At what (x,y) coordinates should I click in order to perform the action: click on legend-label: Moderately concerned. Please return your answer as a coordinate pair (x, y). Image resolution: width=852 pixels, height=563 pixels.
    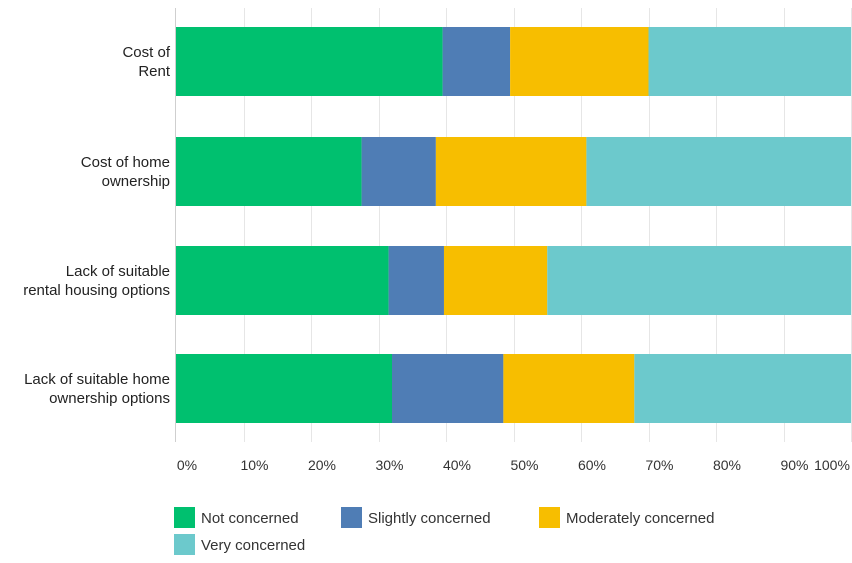
    Looking at the image, I should click on (640, 518).